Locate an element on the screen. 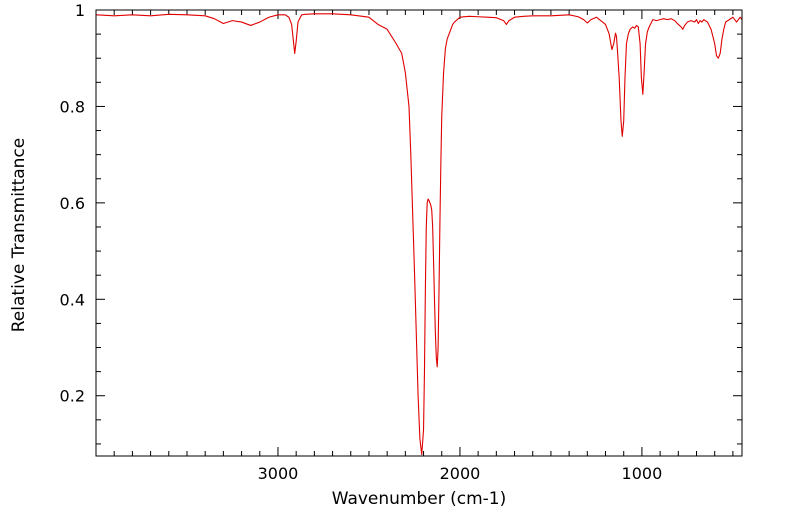 The height and width of the screenshot is (516, 799). y-tick-label: 0.4 is located at coordinates (72, 299).